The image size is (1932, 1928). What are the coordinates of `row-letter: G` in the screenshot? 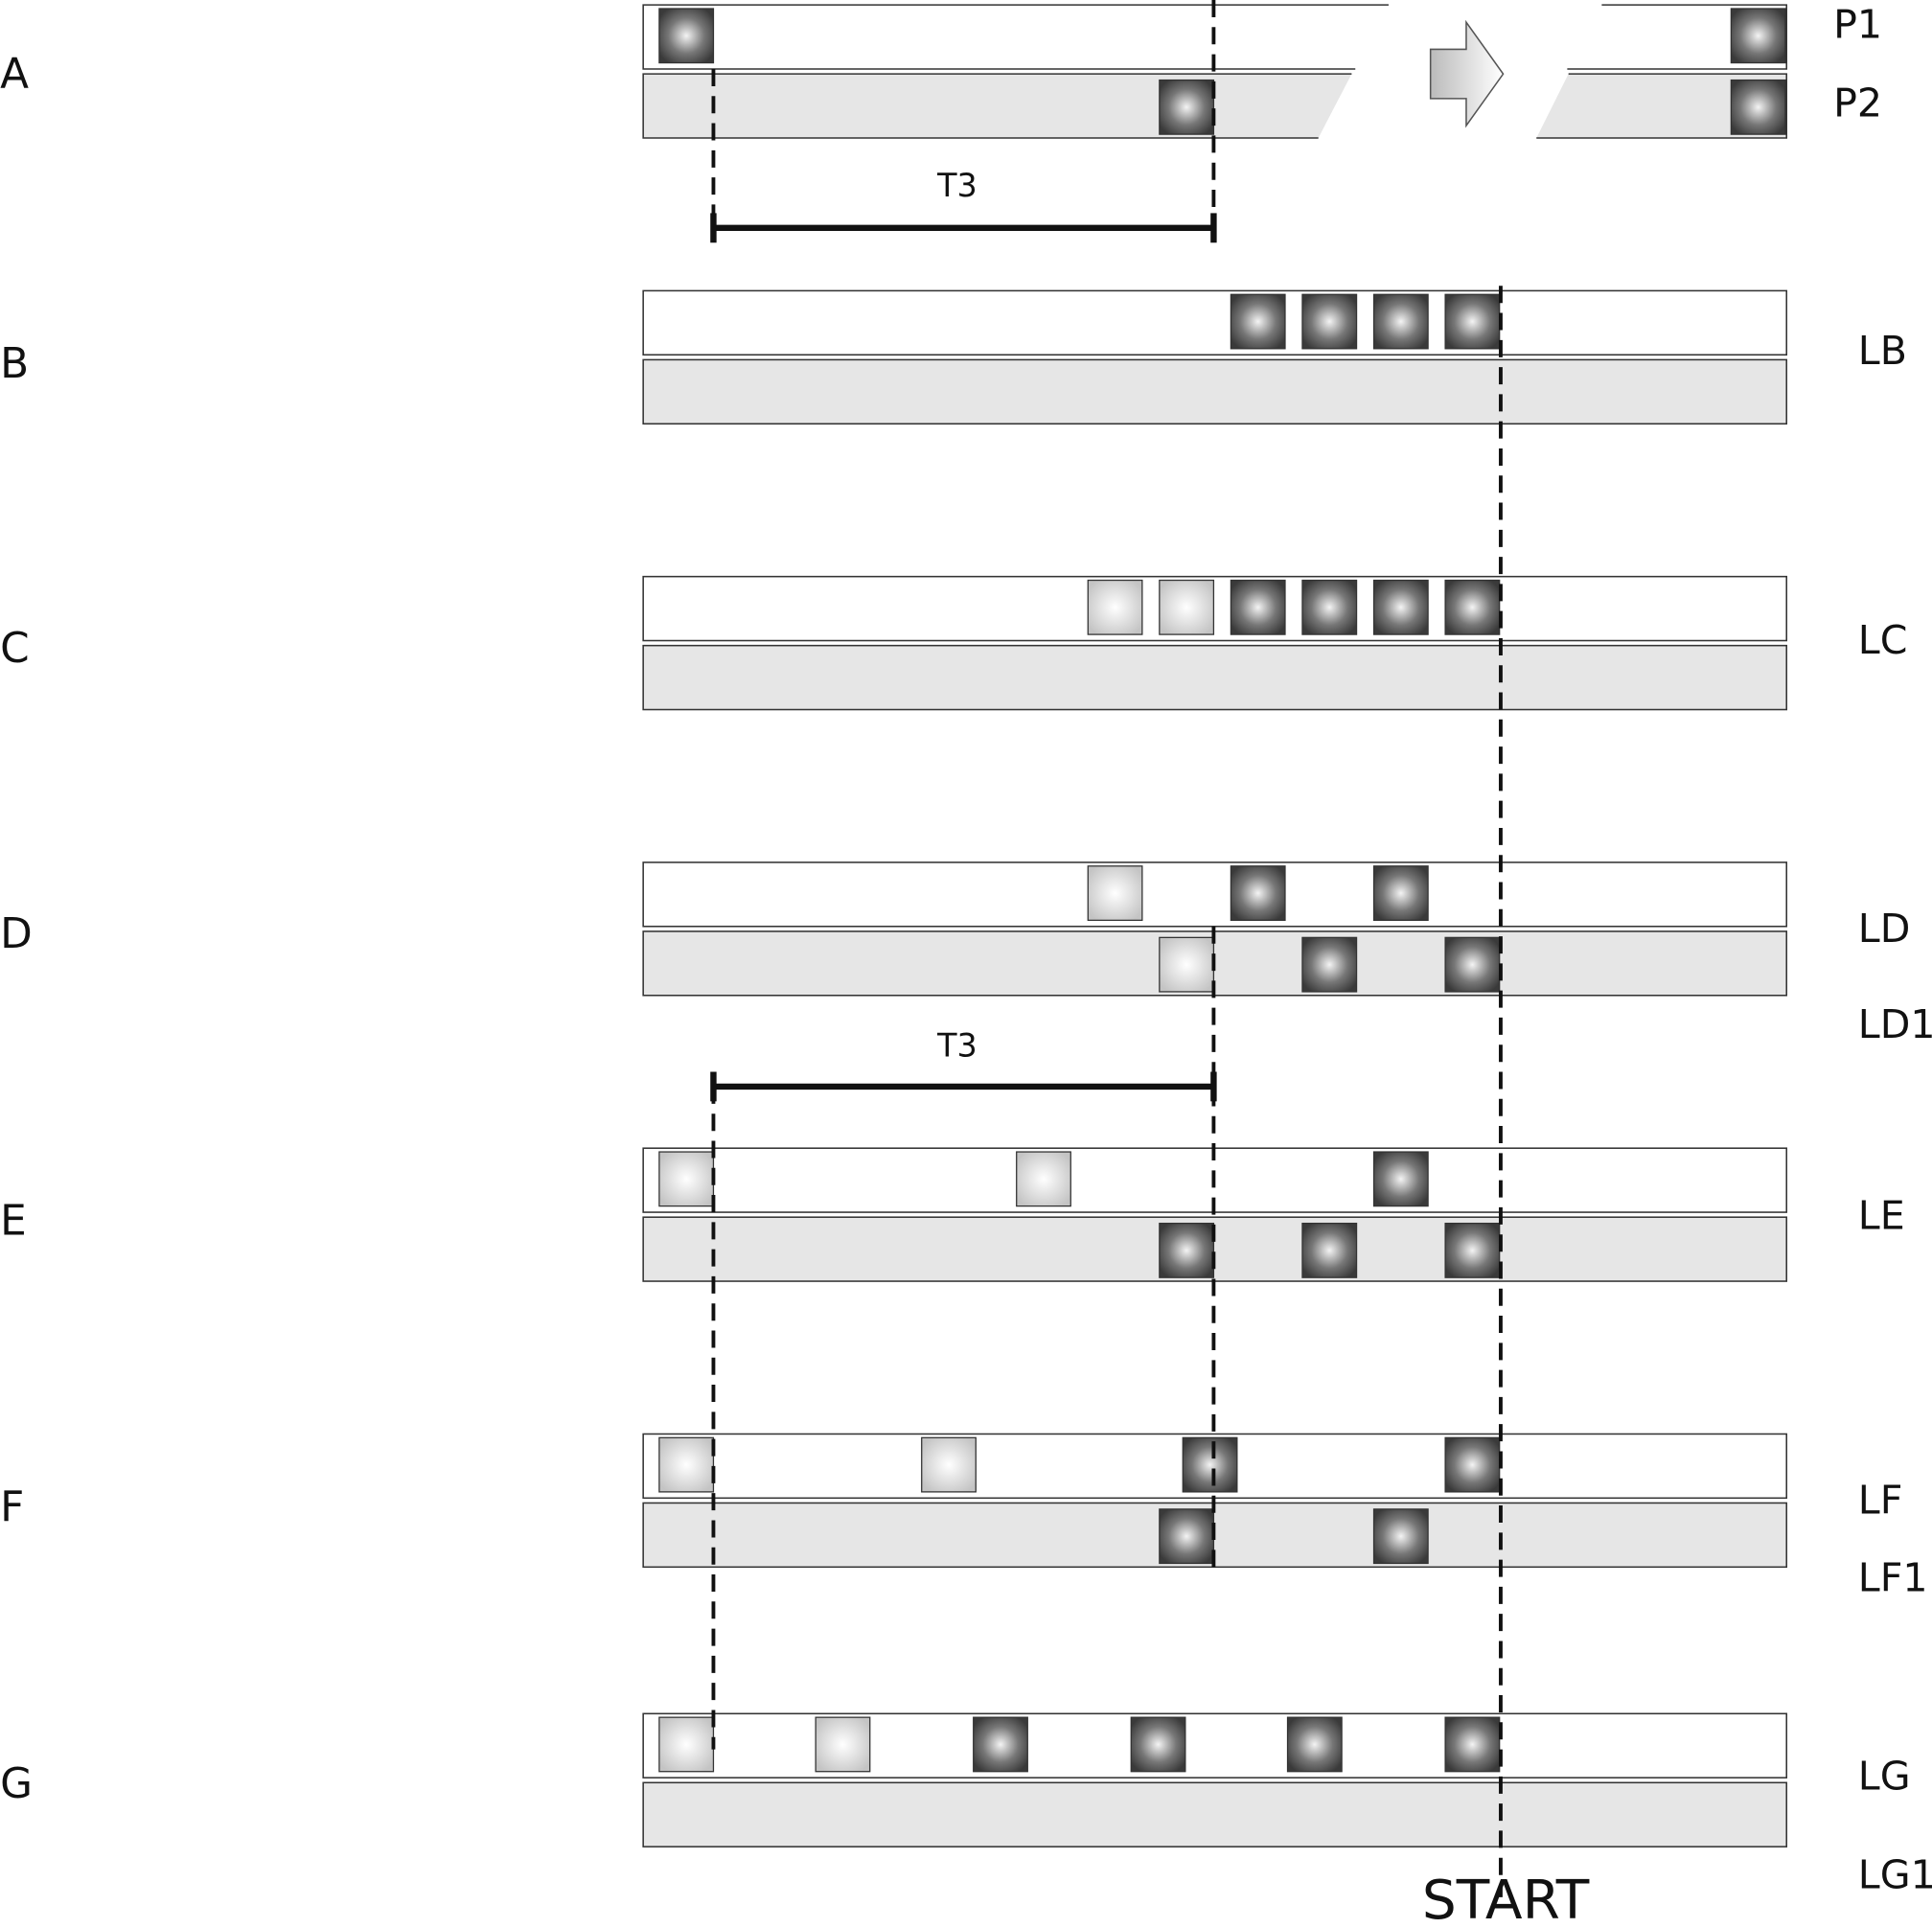 It's located at (16, 1783).